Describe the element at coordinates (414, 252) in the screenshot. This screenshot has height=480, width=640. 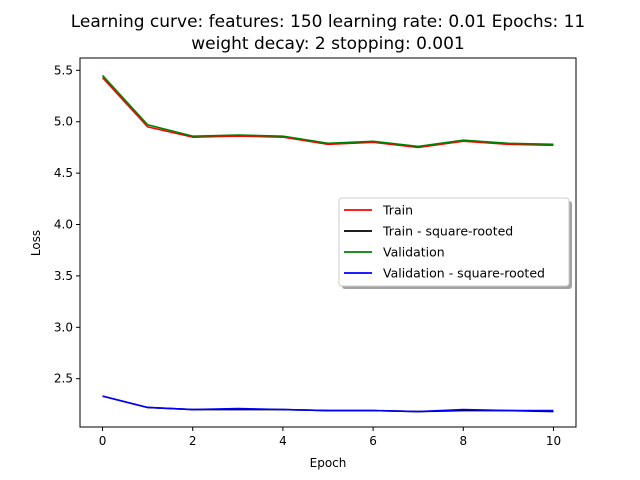
I see `legend-label-3: Validation` at that location.